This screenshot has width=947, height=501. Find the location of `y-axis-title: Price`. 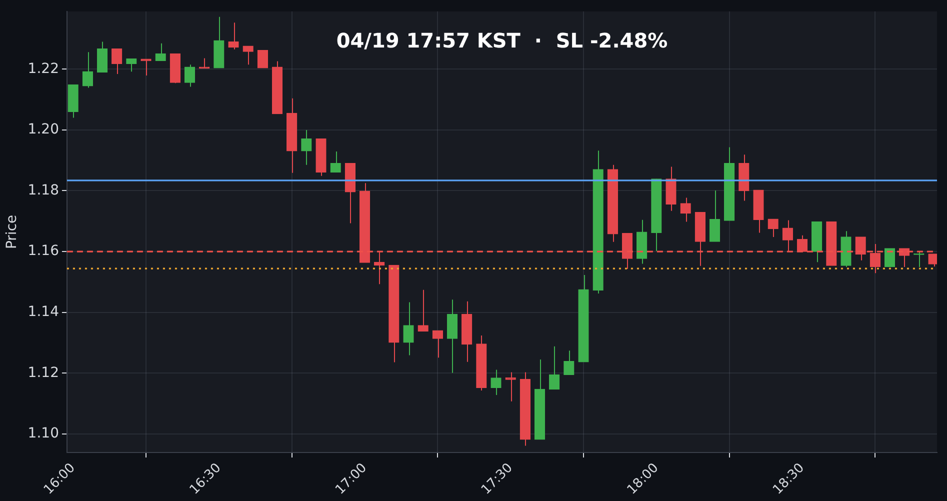

y-axis-title: Price is located at coordinates (12, 232).